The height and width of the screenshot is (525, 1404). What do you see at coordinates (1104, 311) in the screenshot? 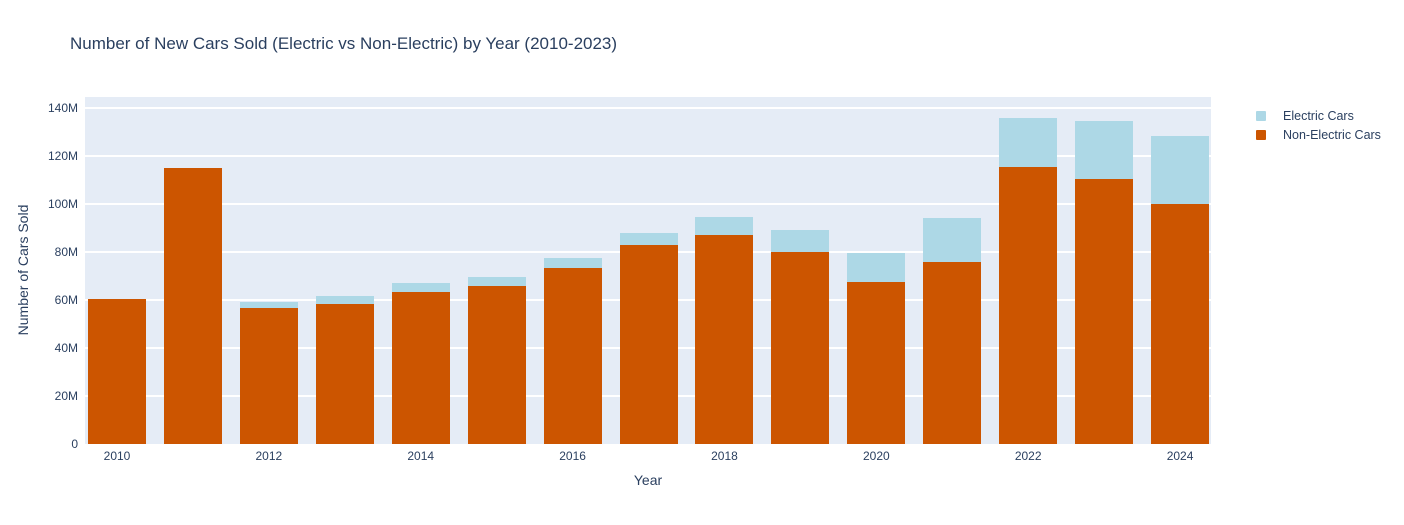
I see `bar-non-electric-2023` at bounding box center [1104, 311].